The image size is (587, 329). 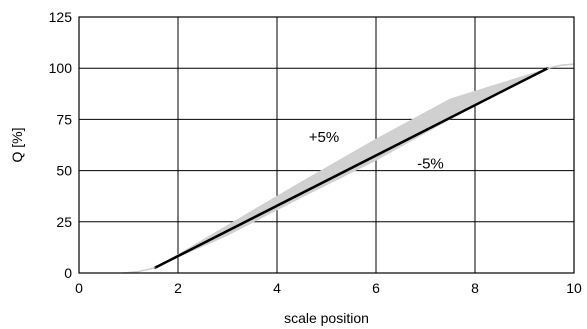 I want to click on y-tick-label: 0, so click(x=68, y=273).